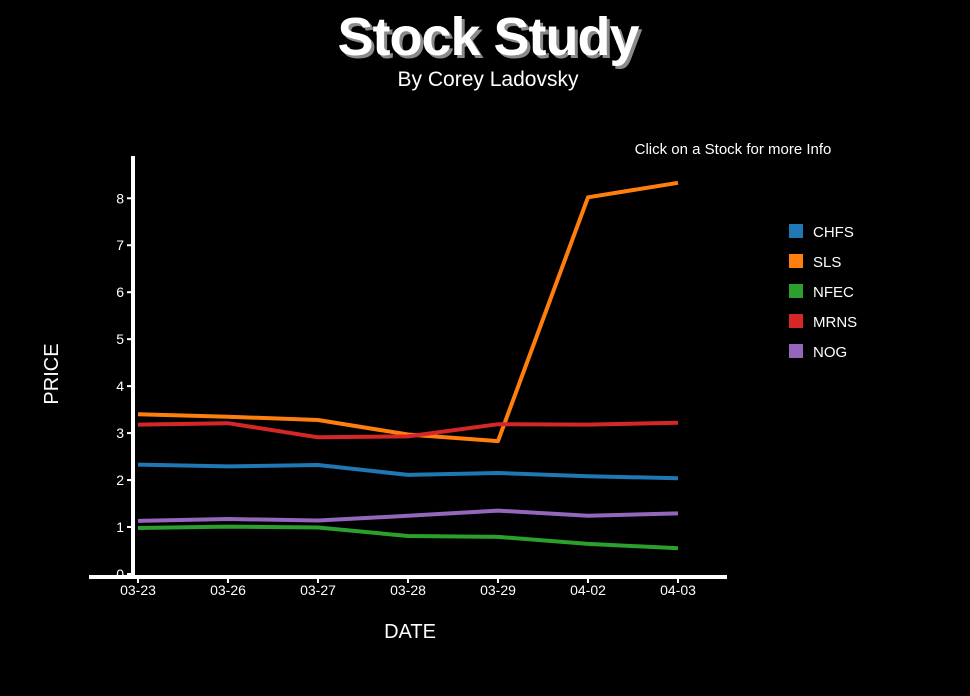 This screenshot has height=696, width=970. What do you see at coordinates (733, 149) in the screenshot?
I see `info-hint: Click on a Stock for more Info` at bounding box center [733, 149].